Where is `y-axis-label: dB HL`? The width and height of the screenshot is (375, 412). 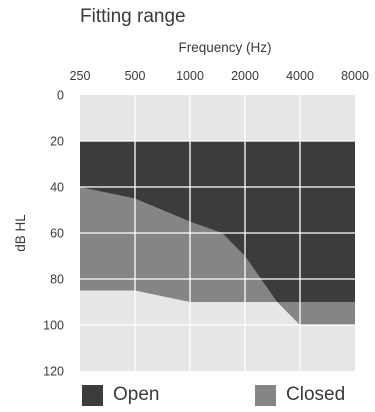
y-axis-label: dB HL is located at coordinates (20, 233).